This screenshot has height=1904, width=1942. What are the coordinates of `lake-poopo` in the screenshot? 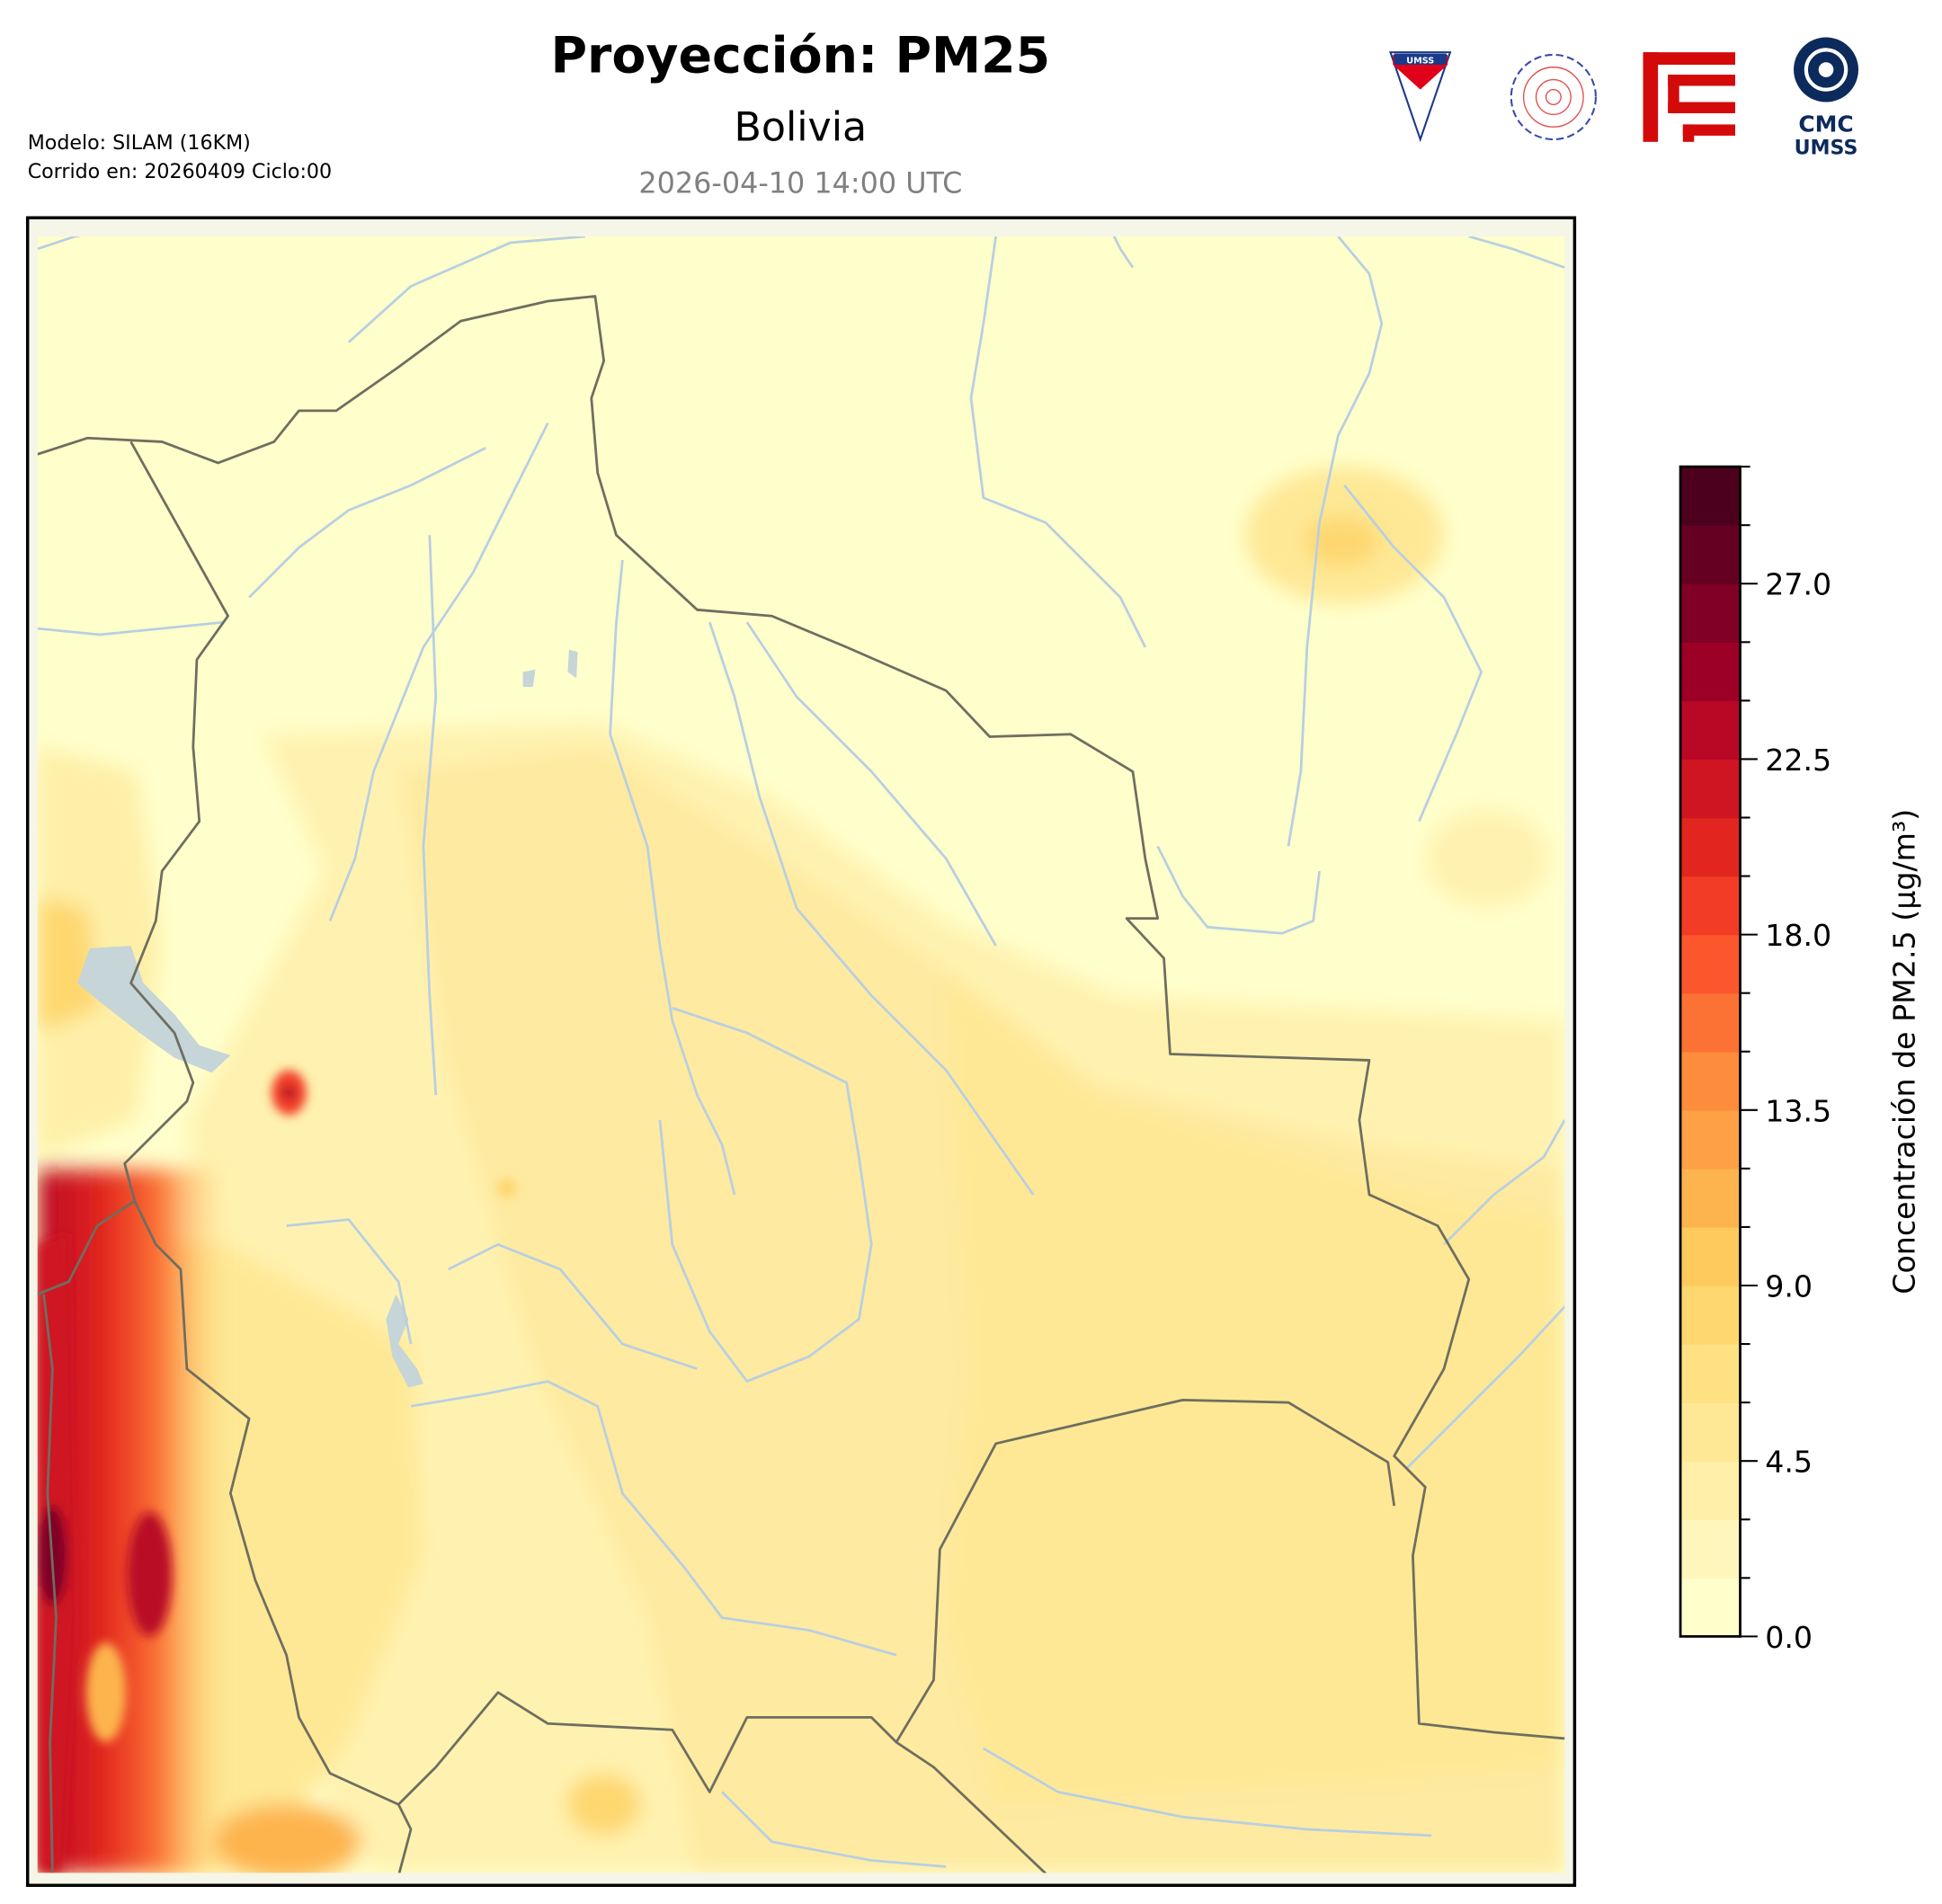 It's located at (404, 1341).